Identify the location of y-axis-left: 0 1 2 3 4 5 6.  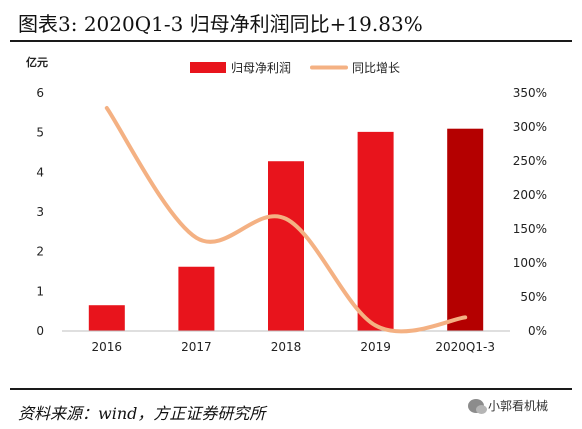
(40, 212).